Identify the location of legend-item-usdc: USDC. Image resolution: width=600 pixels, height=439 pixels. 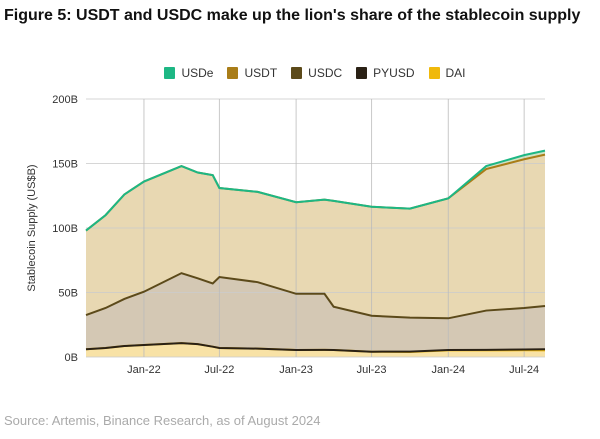
(316, 73).